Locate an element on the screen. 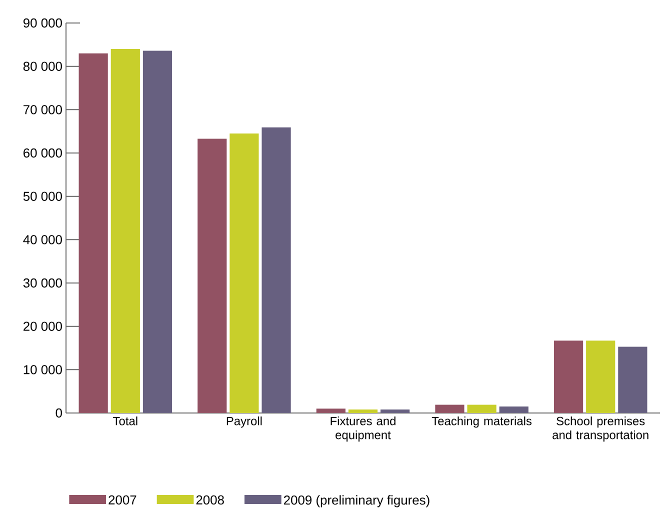 The width and height of the screenshot is (672, 518). y-tick-label: 10 000 is located at coordinates (43, 369).